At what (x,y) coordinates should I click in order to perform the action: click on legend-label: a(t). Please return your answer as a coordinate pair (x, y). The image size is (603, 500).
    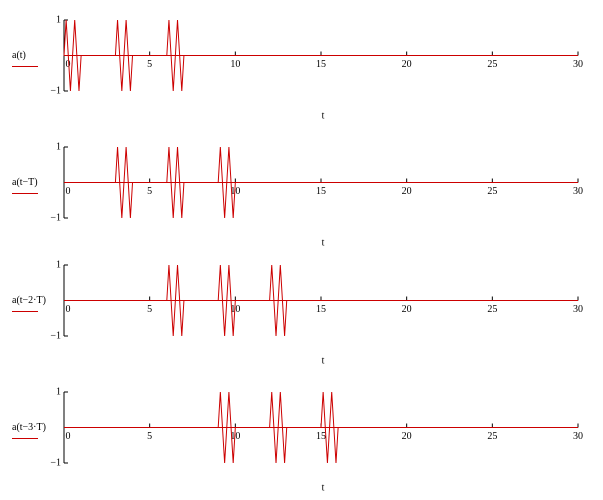
    Looking at the image, I should click on (19, 55).